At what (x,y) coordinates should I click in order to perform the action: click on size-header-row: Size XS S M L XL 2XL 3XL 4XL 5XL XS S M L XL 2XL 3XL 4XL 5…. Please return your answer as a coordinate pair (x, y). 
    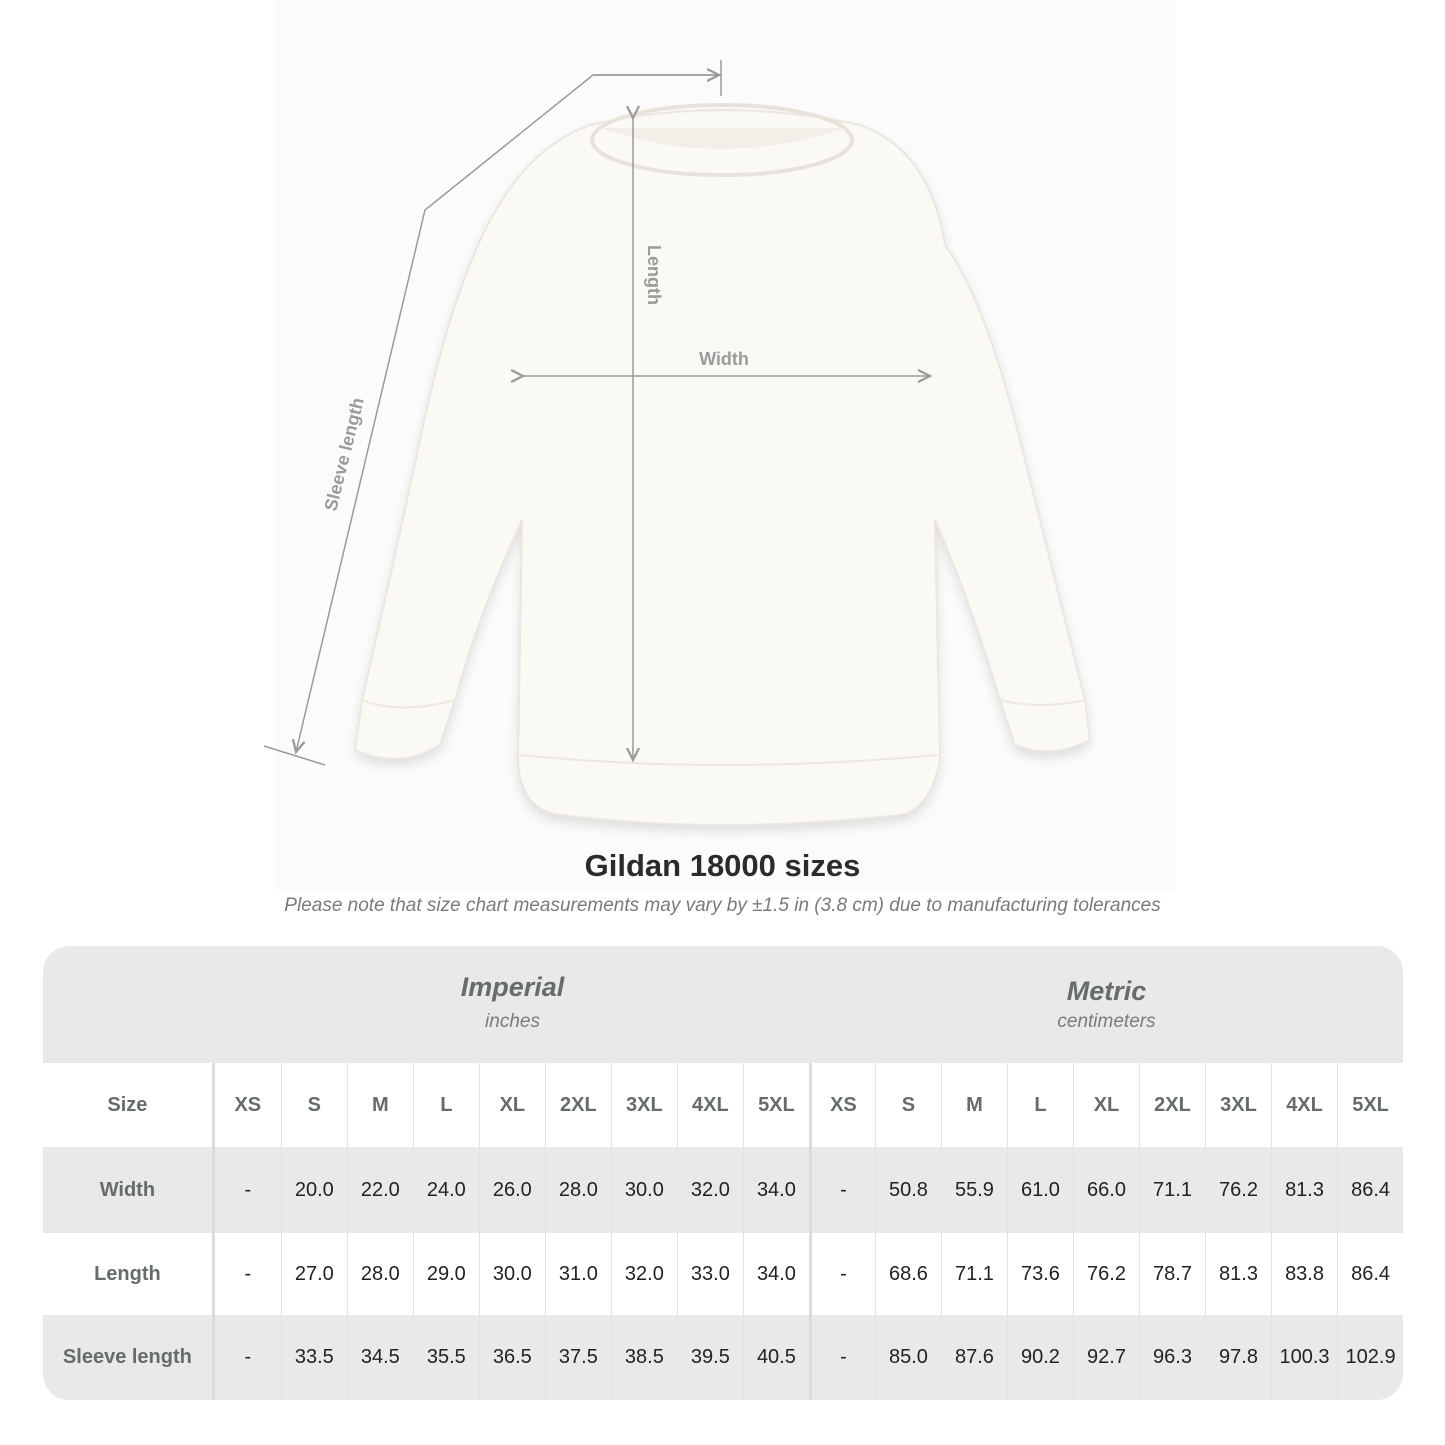
    Looking at the image, I should click on (723, 1105).